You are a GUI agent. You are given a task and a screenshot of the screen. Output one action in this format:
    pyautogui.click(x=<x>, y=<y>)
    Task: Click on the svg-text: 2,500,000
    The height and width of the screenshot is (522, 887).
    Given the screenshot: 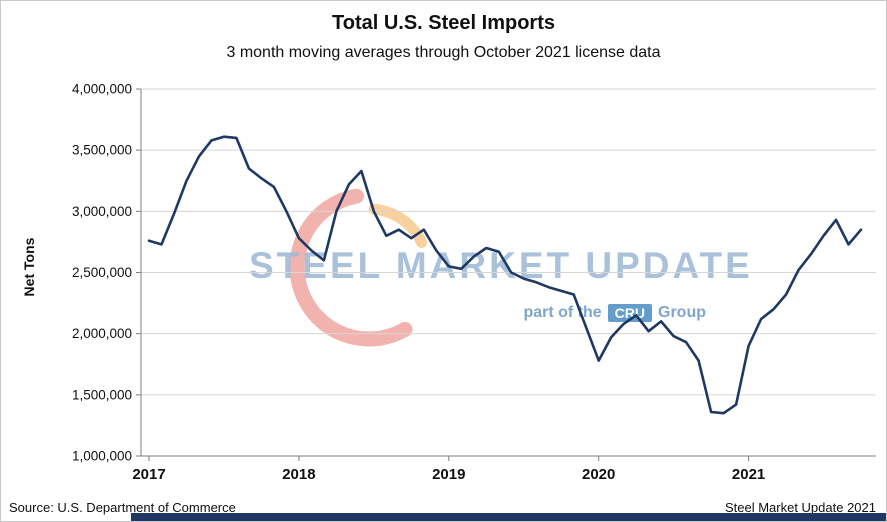 What is the action you would take?
    pyautogui.click(x=102, y=272)
    